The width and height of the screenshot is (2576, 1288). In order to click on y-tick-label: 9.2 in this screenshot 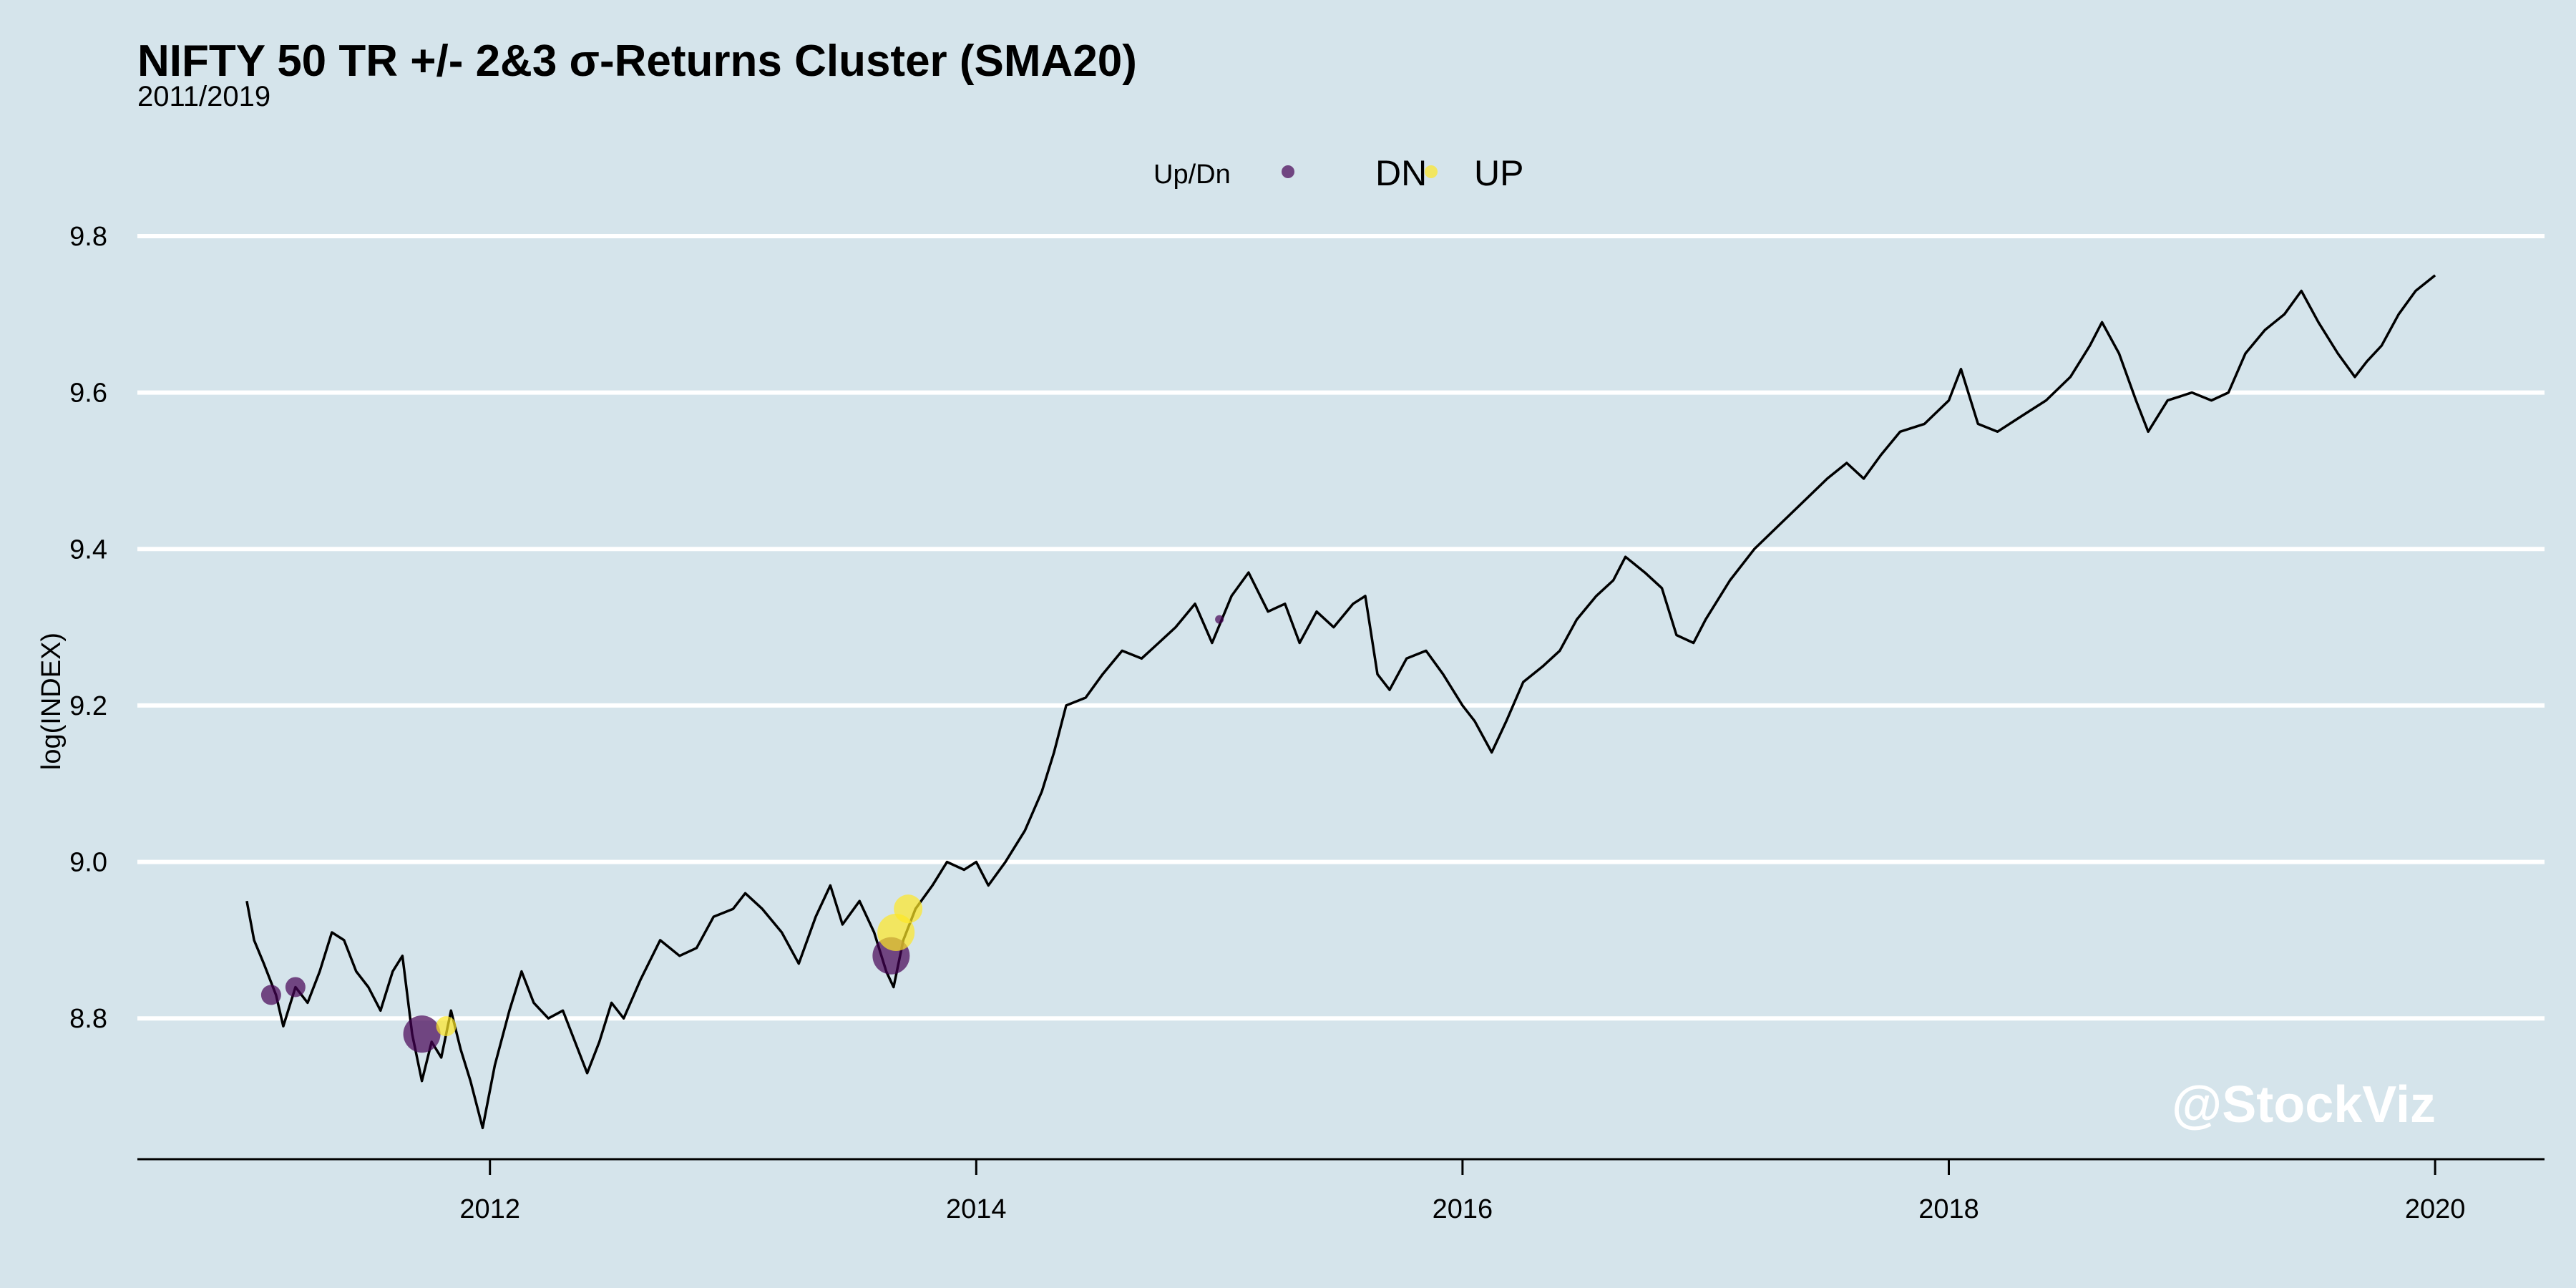, I will do `click(88, 706)`.